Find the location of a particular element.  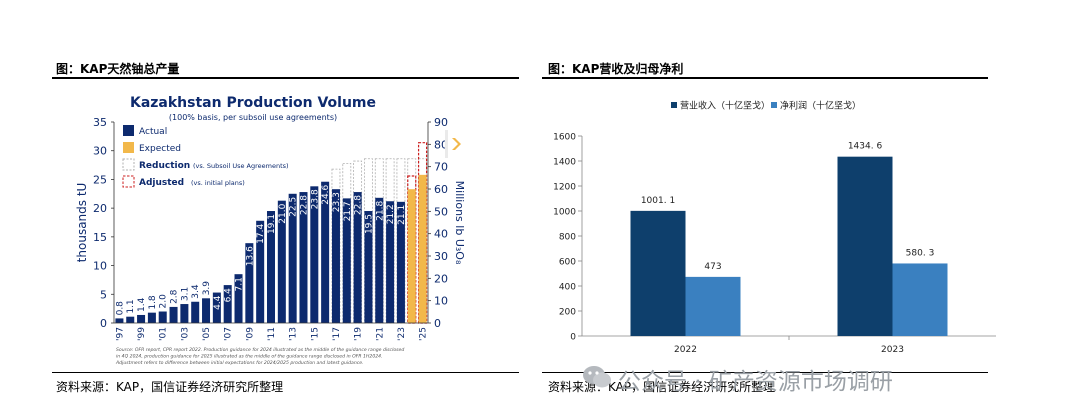

x-tick-label: '25 is located at coordinates (424, 334).